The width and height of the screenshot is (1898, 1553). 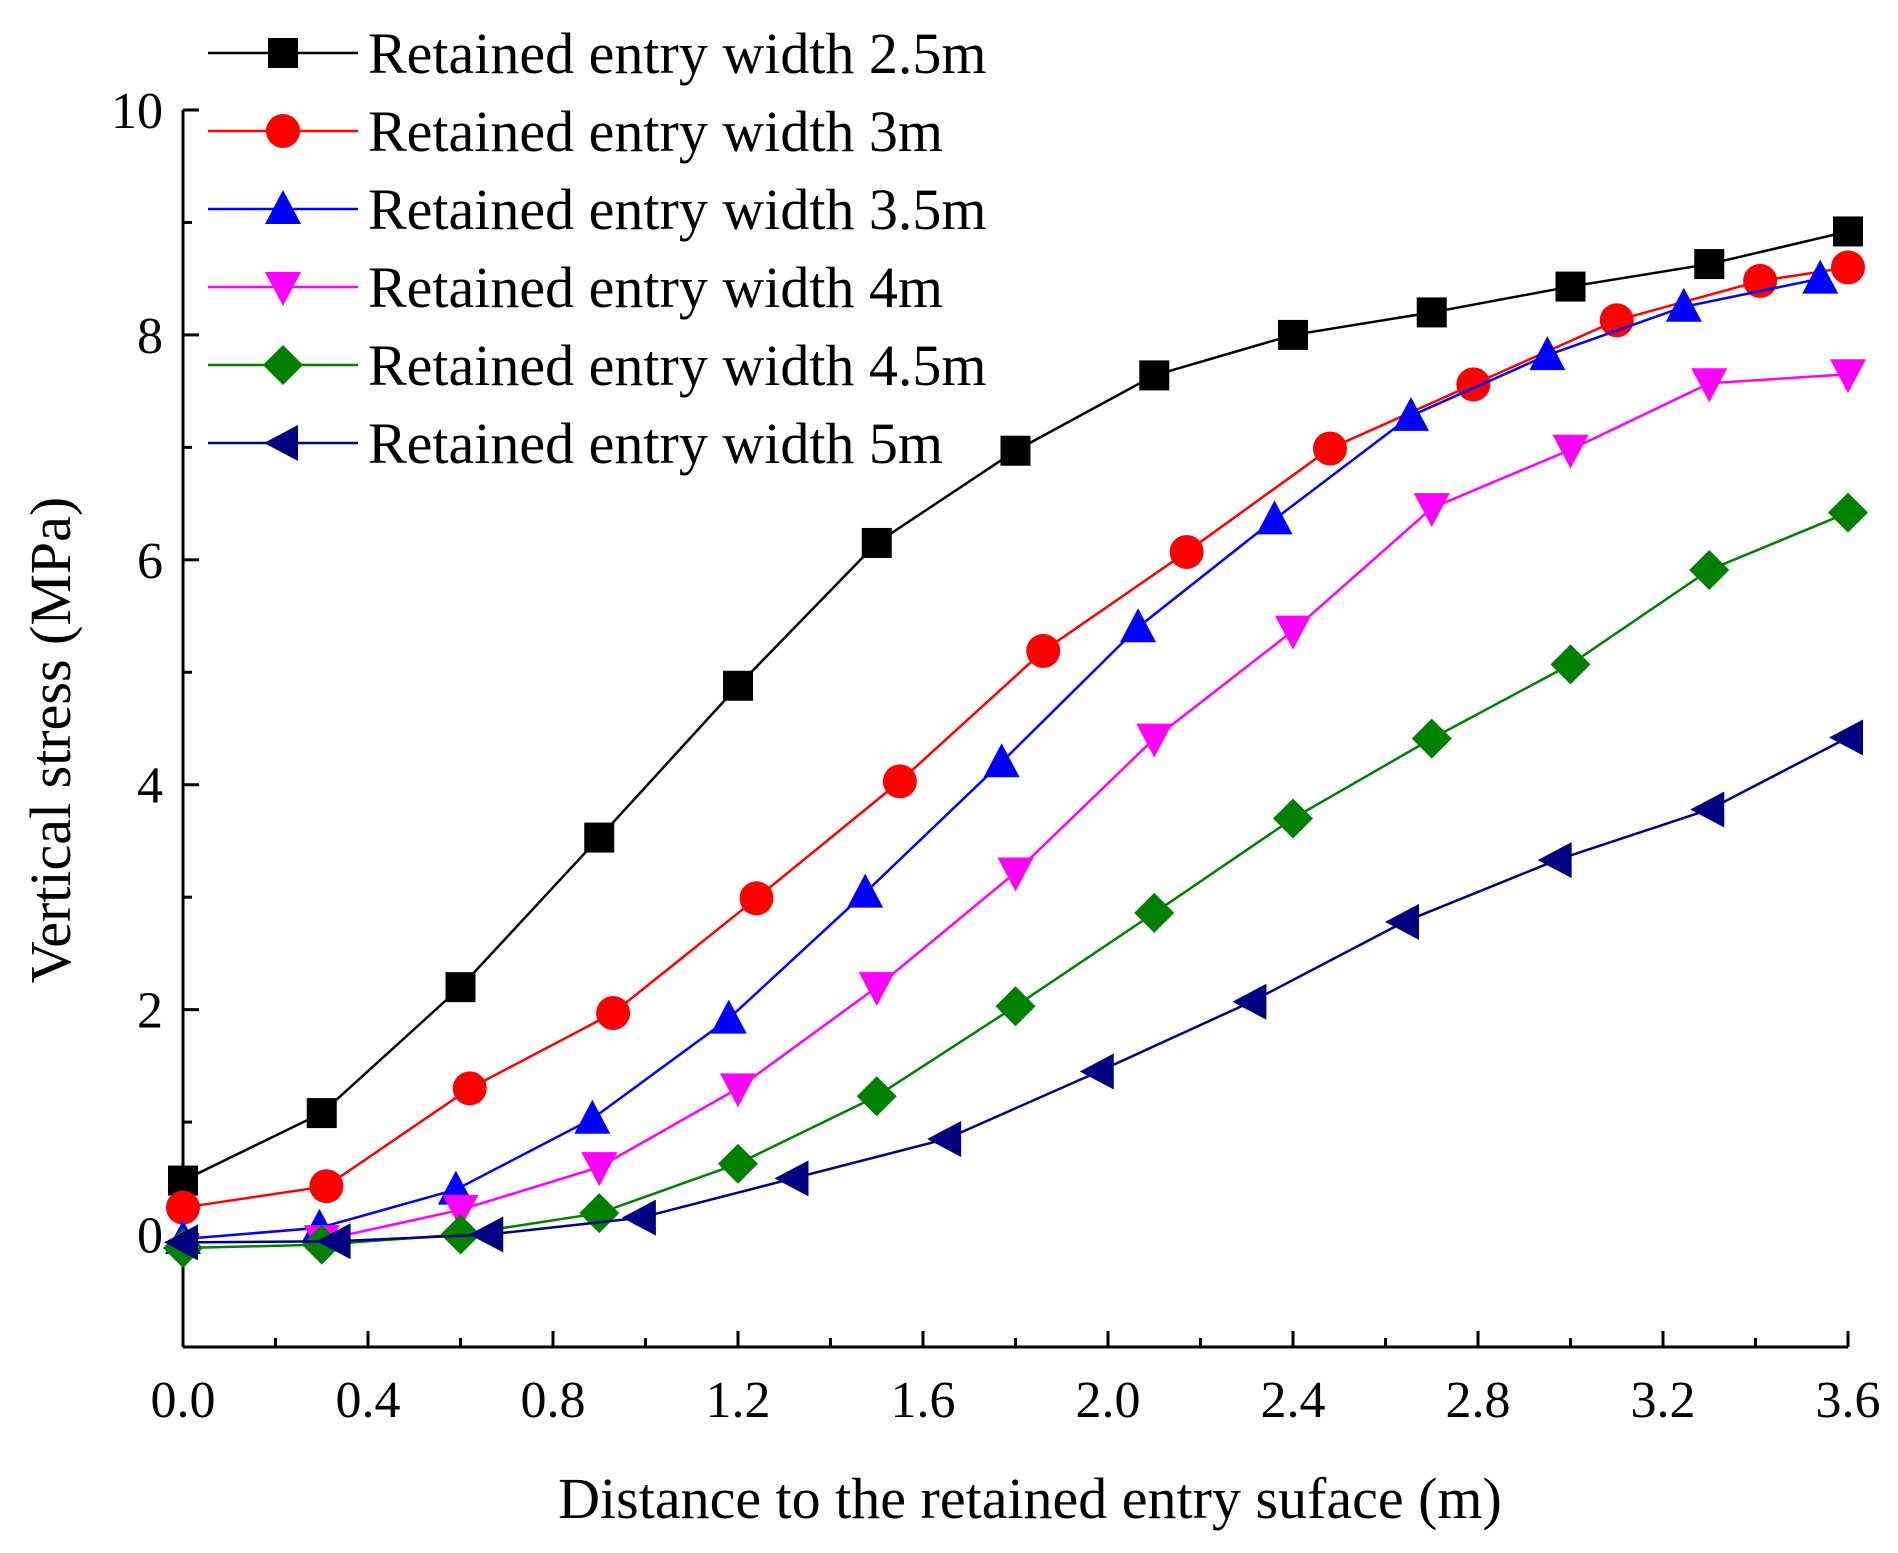 What do you see at coordinates (150, 786) in the screenshot?
I see `y-tick-label: 4` at bounding box center [150, 786].